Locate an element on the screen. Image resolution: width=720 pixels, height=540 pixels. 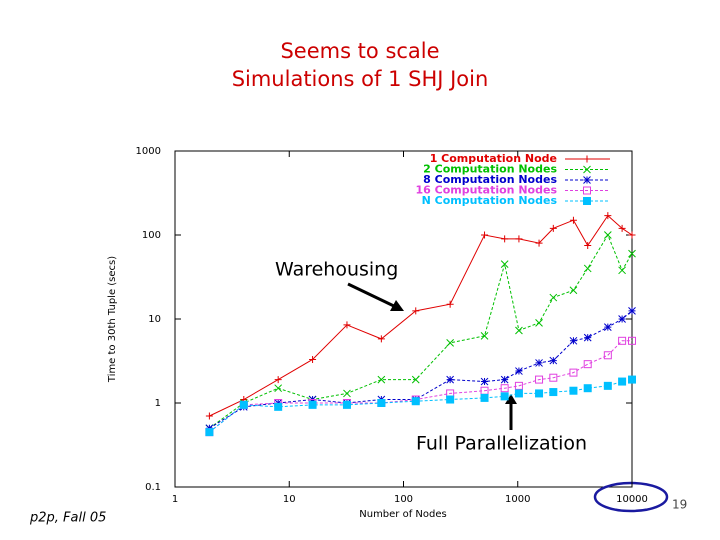
series-line is located at coordinates (421, 369).